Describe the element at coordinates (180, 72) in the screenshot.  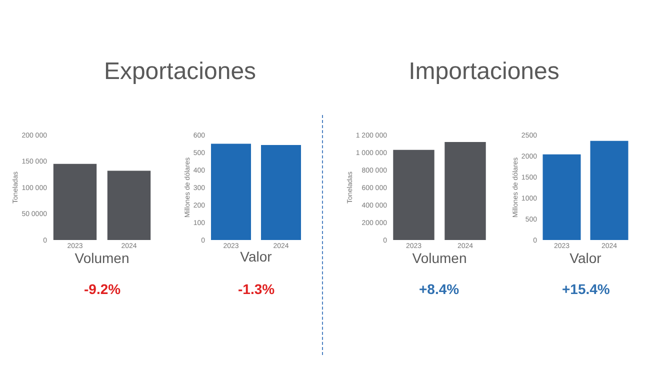
I see `chart-title: Exportaciones` at that location.